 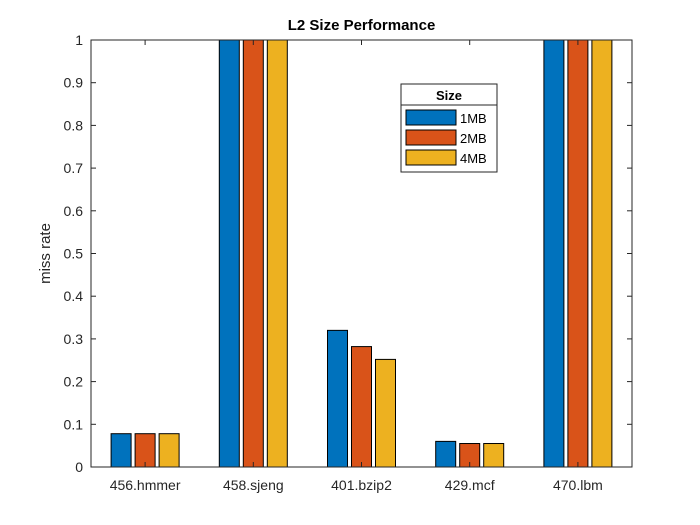 I want to click on bar-470.lbm-1MB, so click(x=554, y=253).